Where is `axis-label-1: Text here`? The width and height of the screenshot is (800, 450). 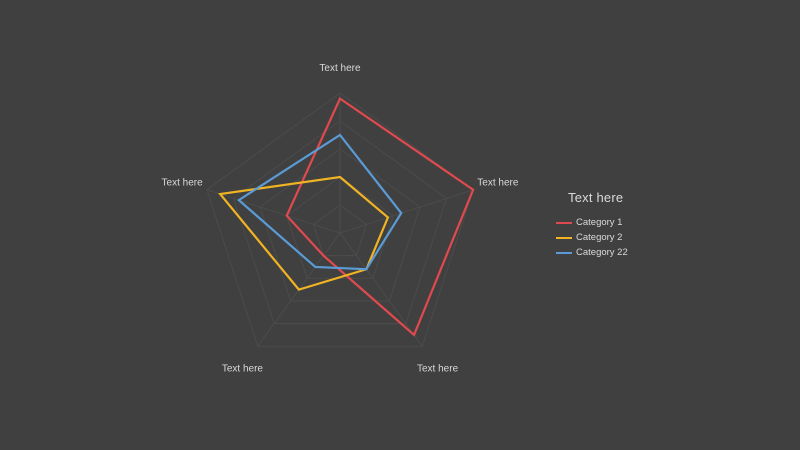
axis-label-1: Text here is located at coordinates (340, 68).